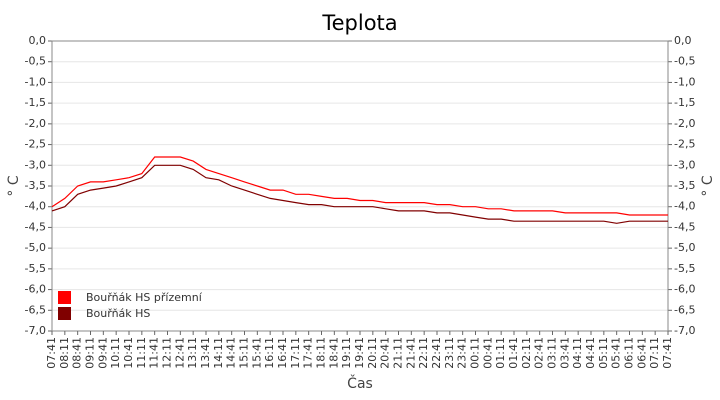  What do you see at coordinates (590, 353) in the screenshot?
I see `x-tick-label: 04:41` at bounding box center [590, 353].